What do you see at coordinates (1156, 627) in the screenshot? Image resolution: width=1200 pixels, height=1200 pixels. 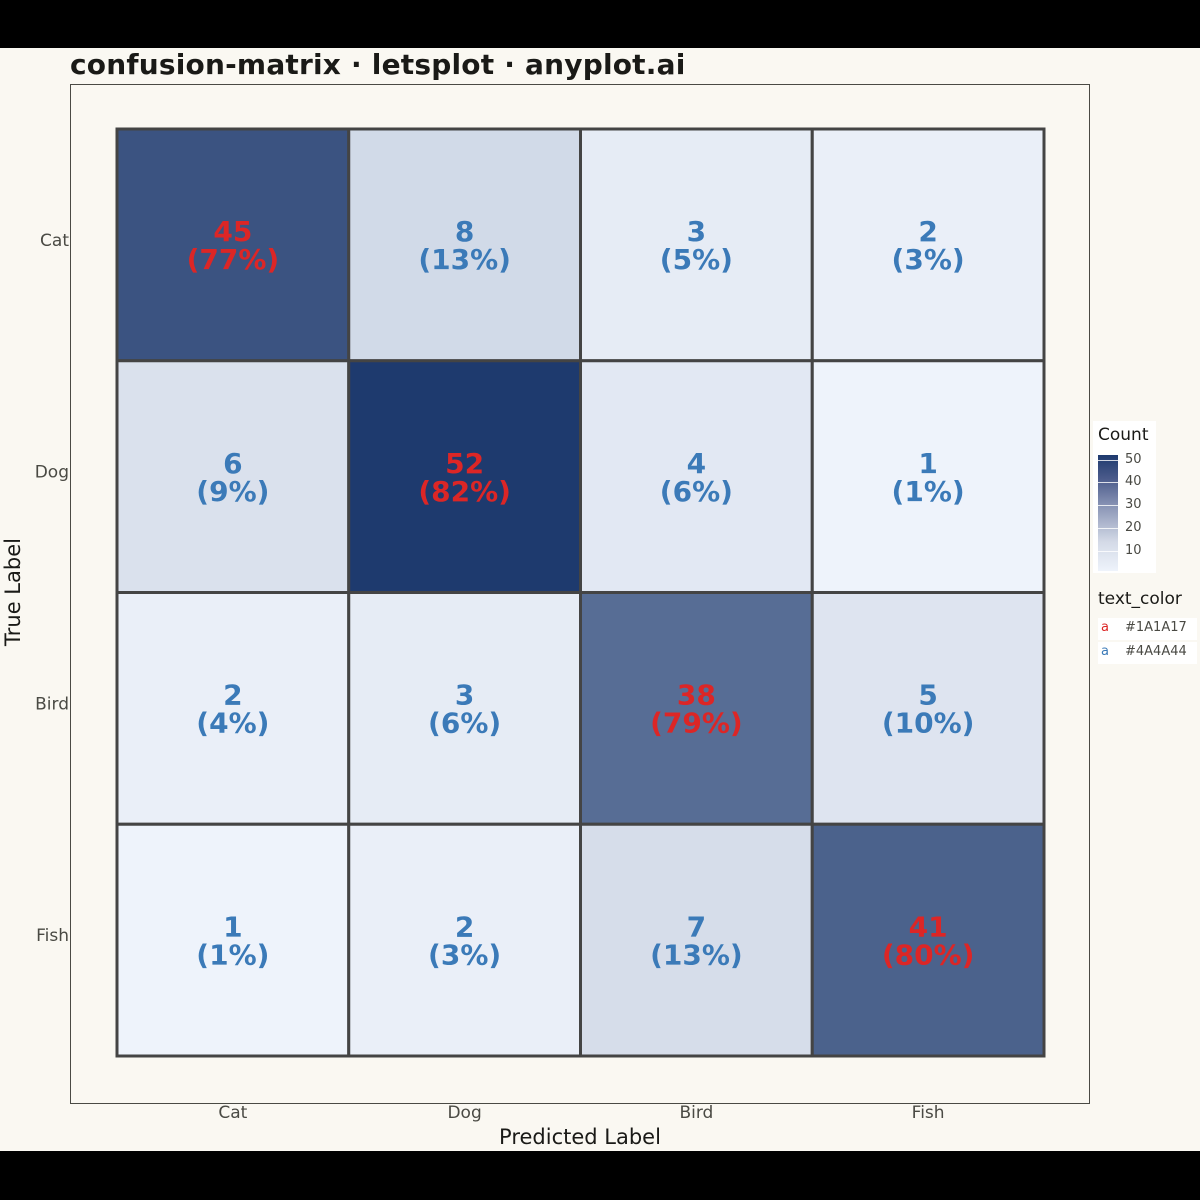 I see `legend-item-label: #1A1A17` at bounding box center [1156, 627].